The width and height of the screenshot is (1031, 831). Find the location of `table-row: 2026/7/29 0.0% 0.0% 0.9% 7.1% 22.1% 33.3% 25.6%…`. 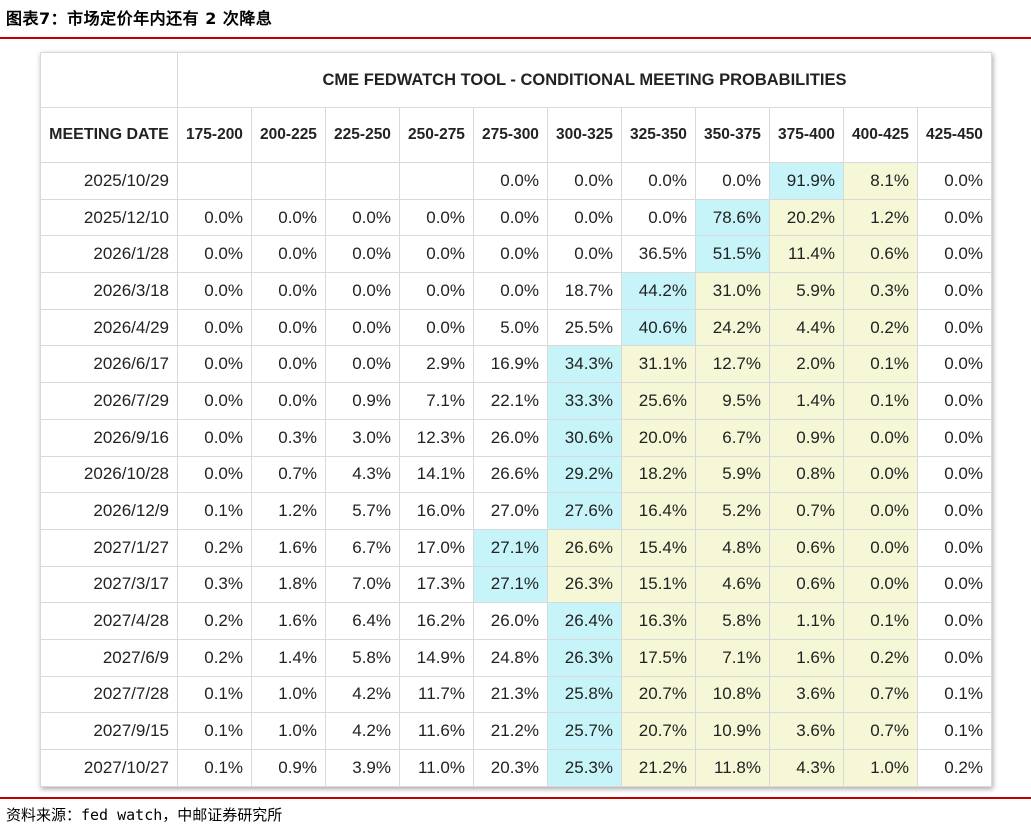

table-row: 2026/7/29 0.0% 0.0% 0.9% 7.1% 22.1% 33.3% 25.6%… is located at coordinates (516, 401).